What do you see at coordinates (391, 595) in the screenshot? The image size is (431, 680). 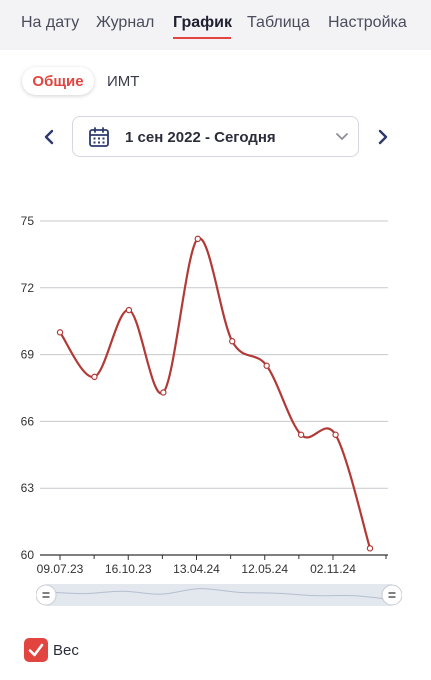 I see `scroller-right-handle` at bounding box center [391, 595].